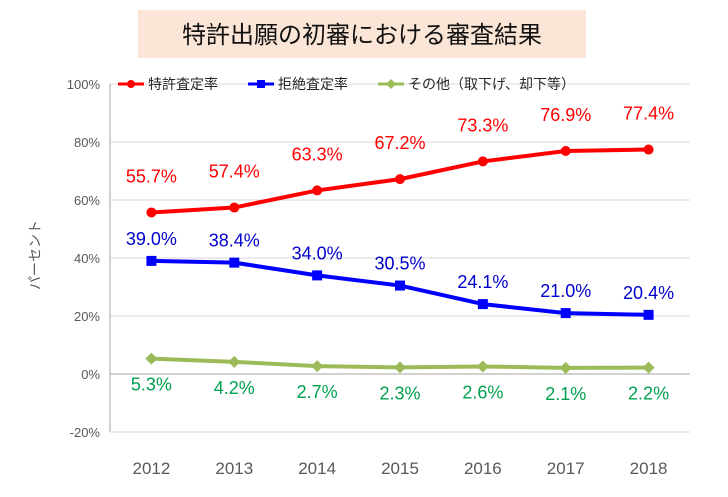 The width and height of the screenshot is (728, 497). What do you see at coordinates (87, 200) in the screenshot?
I see `y-tick-label: 60%` at bounding box center [87, 200].